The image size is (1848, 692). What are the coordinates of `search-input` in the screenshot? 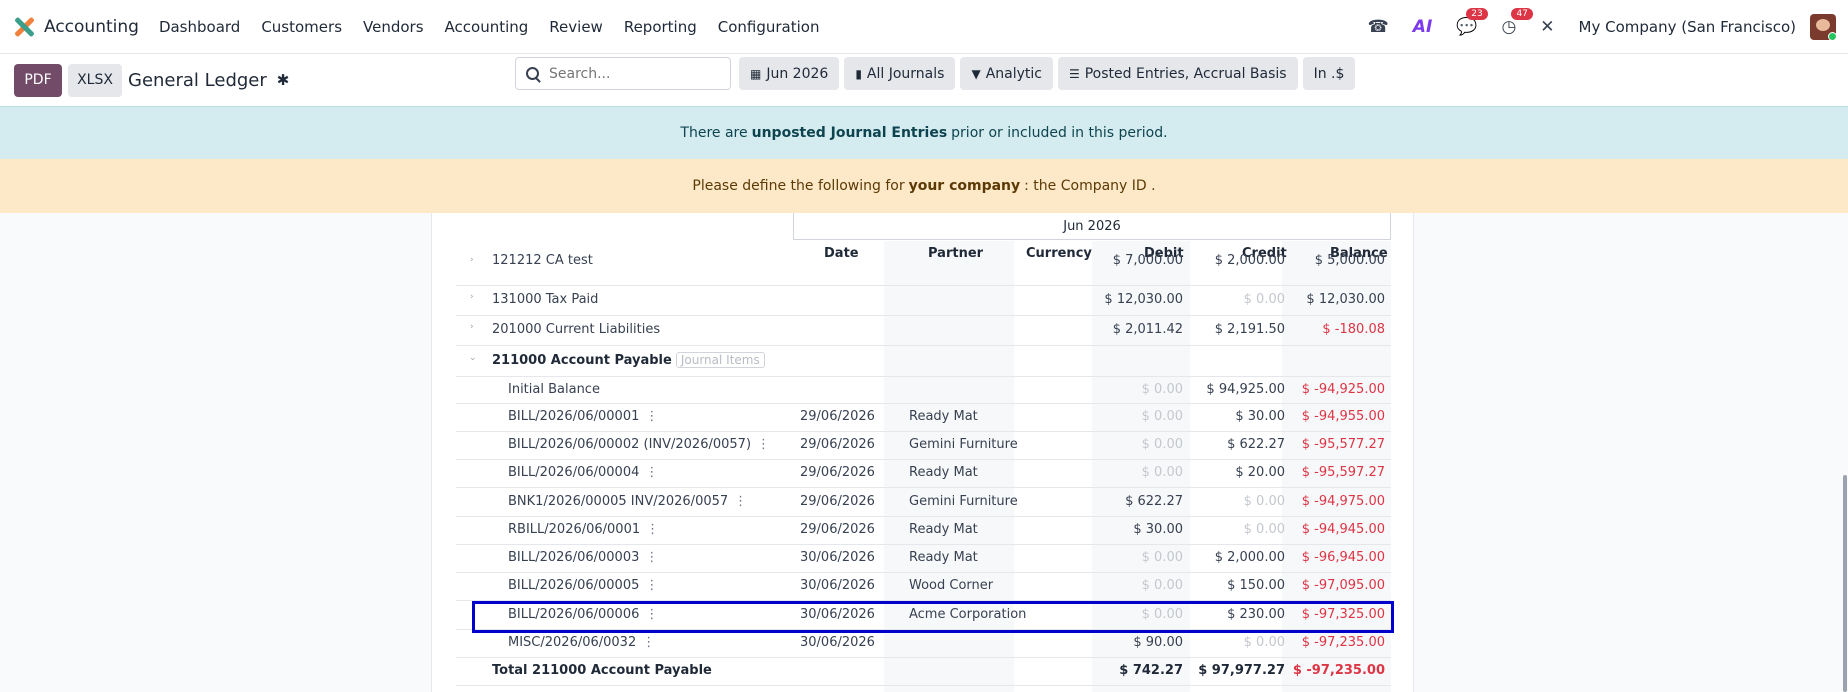 It's located at (629, 73).